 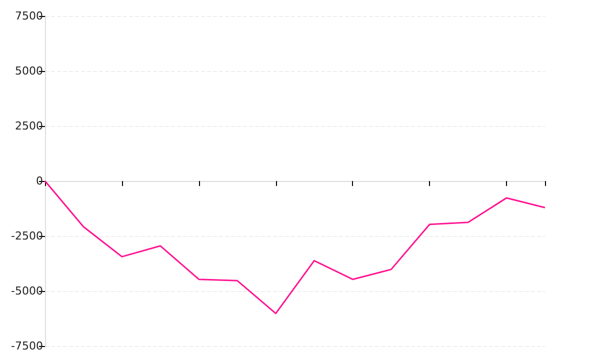 What do you see at coordinates (27, 291) in the screenshot?
I see `y-tick-label: -5000` at bounding box center [27, 291].